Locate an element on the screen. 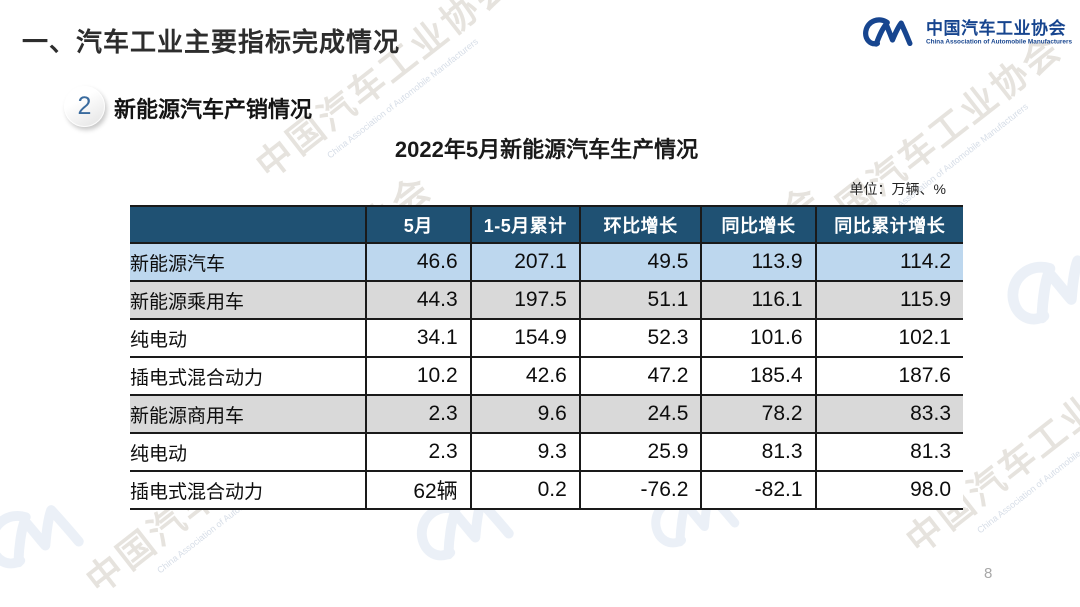 The width and height of the screenshot is (1080, 607). row-label: 新能源汽车 is located at coordinates (248, 262).